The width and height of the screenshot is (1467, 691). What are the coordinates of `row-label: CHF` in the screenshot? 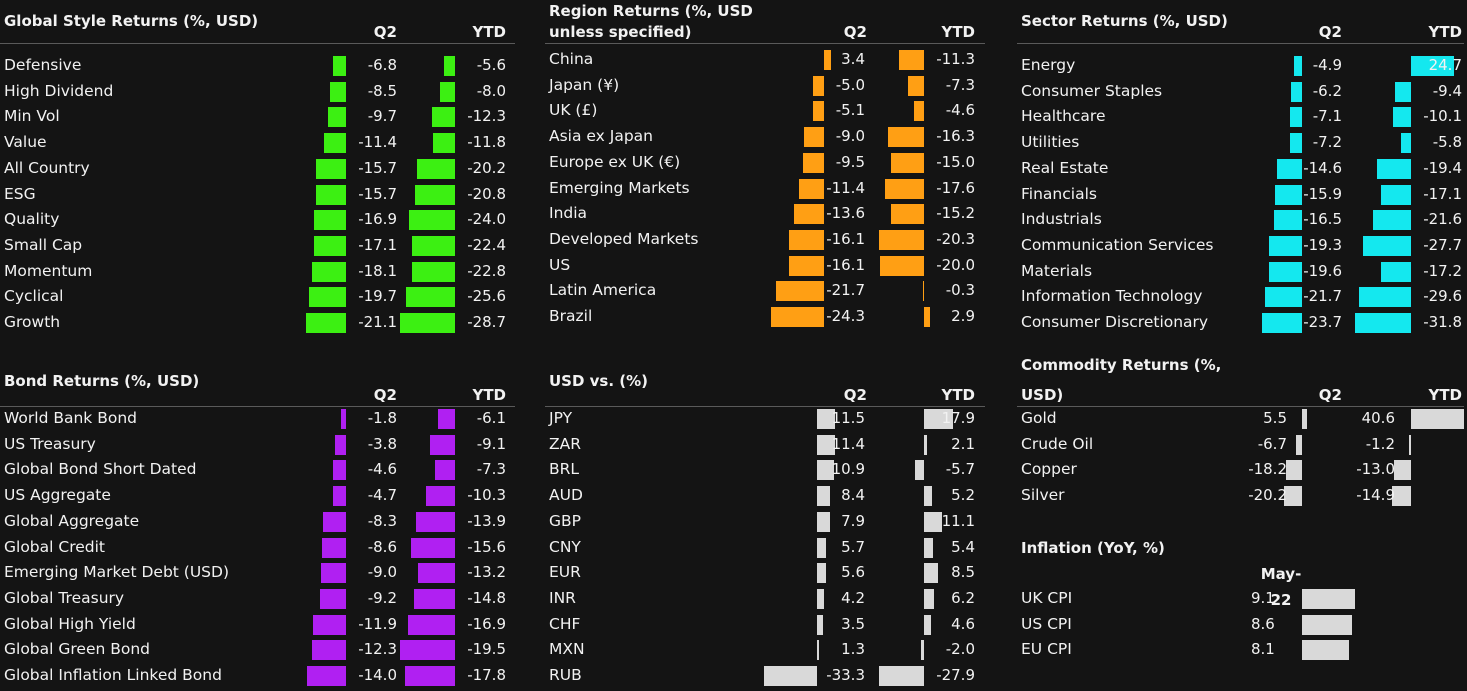 It's located at (565, 623).